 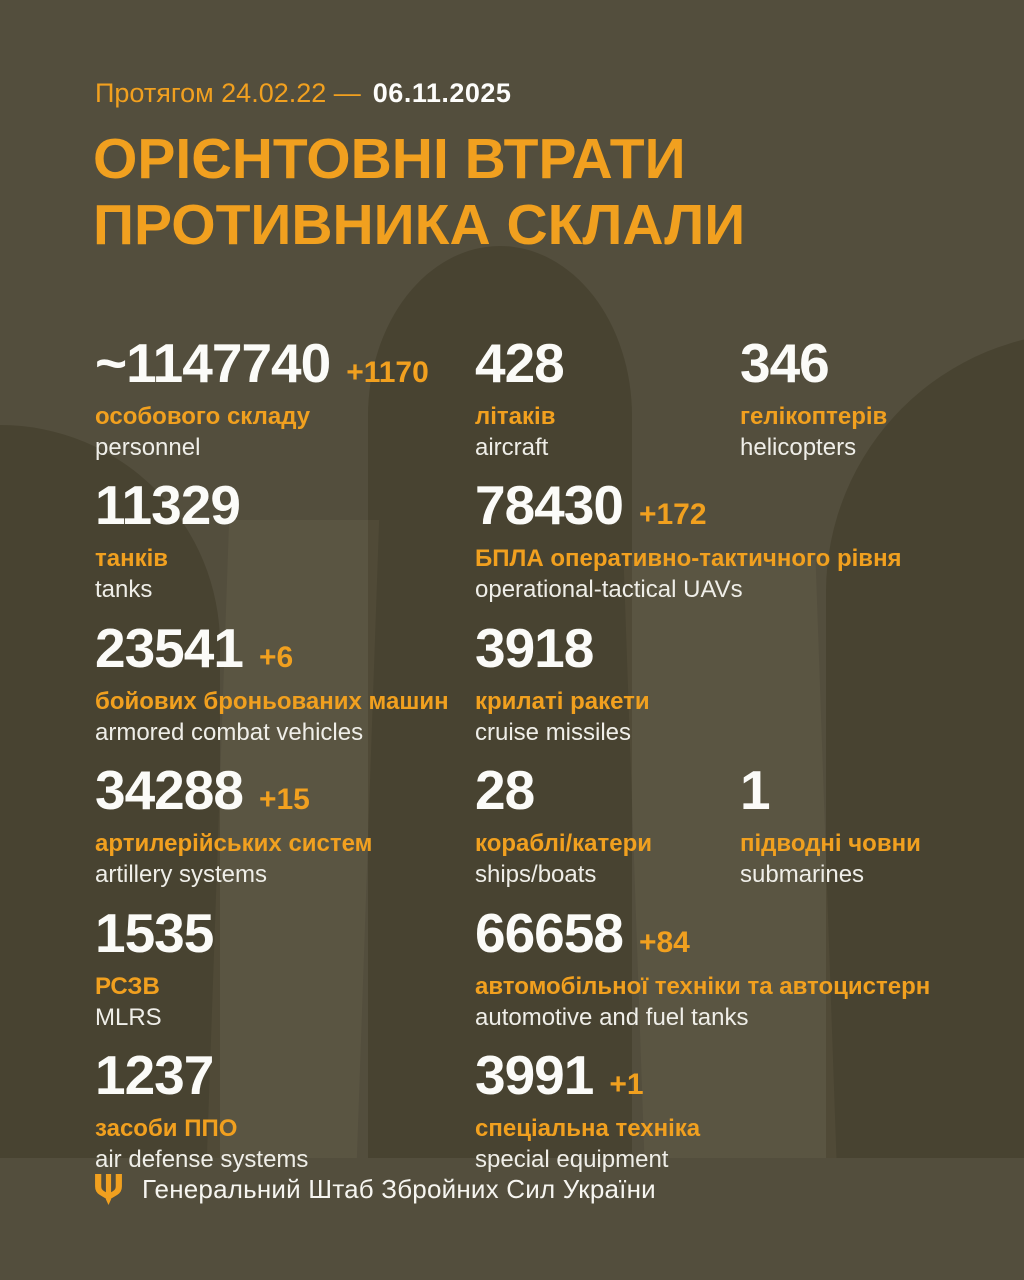 What do you see at coordinates (442, 93) in the screenshot?
I see `report-date: 06.11.2025` at bounding box center [442, 93].